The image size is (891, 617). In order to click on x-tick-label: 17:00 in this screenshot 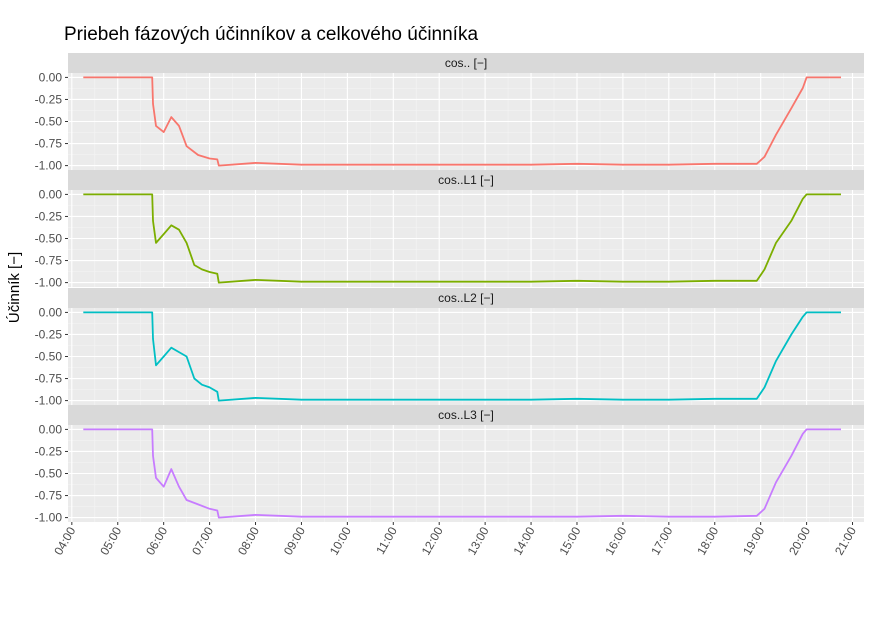, I will do `click(661, 540)`.